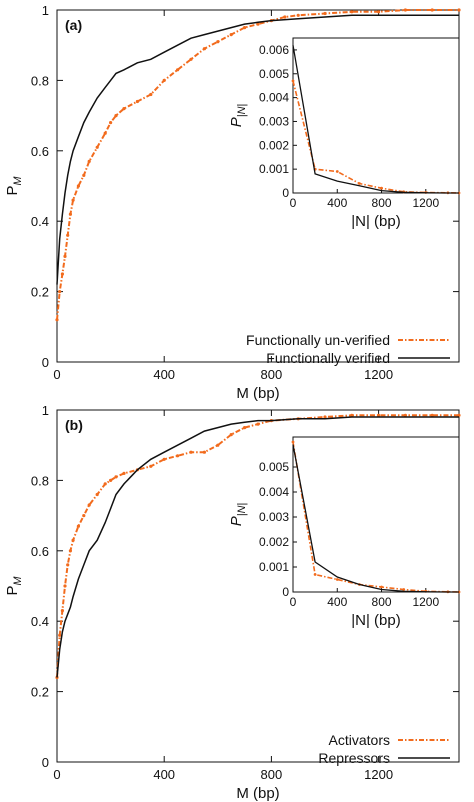  Describe the element at coordinates (274, 74) in the screenshot. I see `panel-1-inset-ytick-label-6: 0.005` at that location.